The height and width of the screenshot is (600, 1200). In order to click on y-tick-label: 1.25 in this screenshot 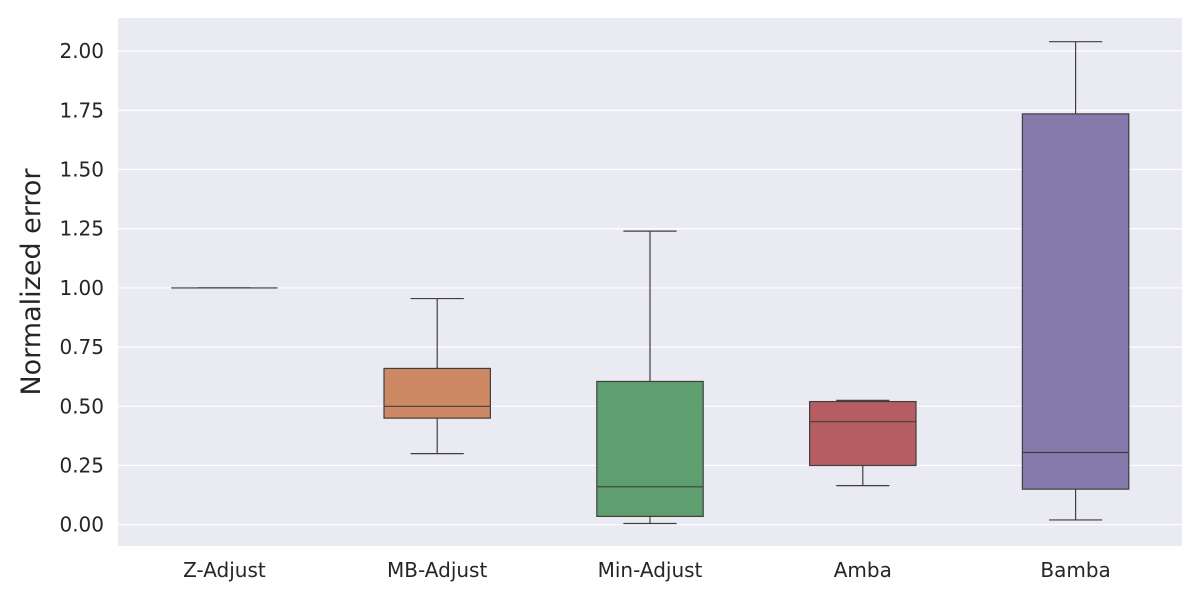, I will do `click(81, 229)`.